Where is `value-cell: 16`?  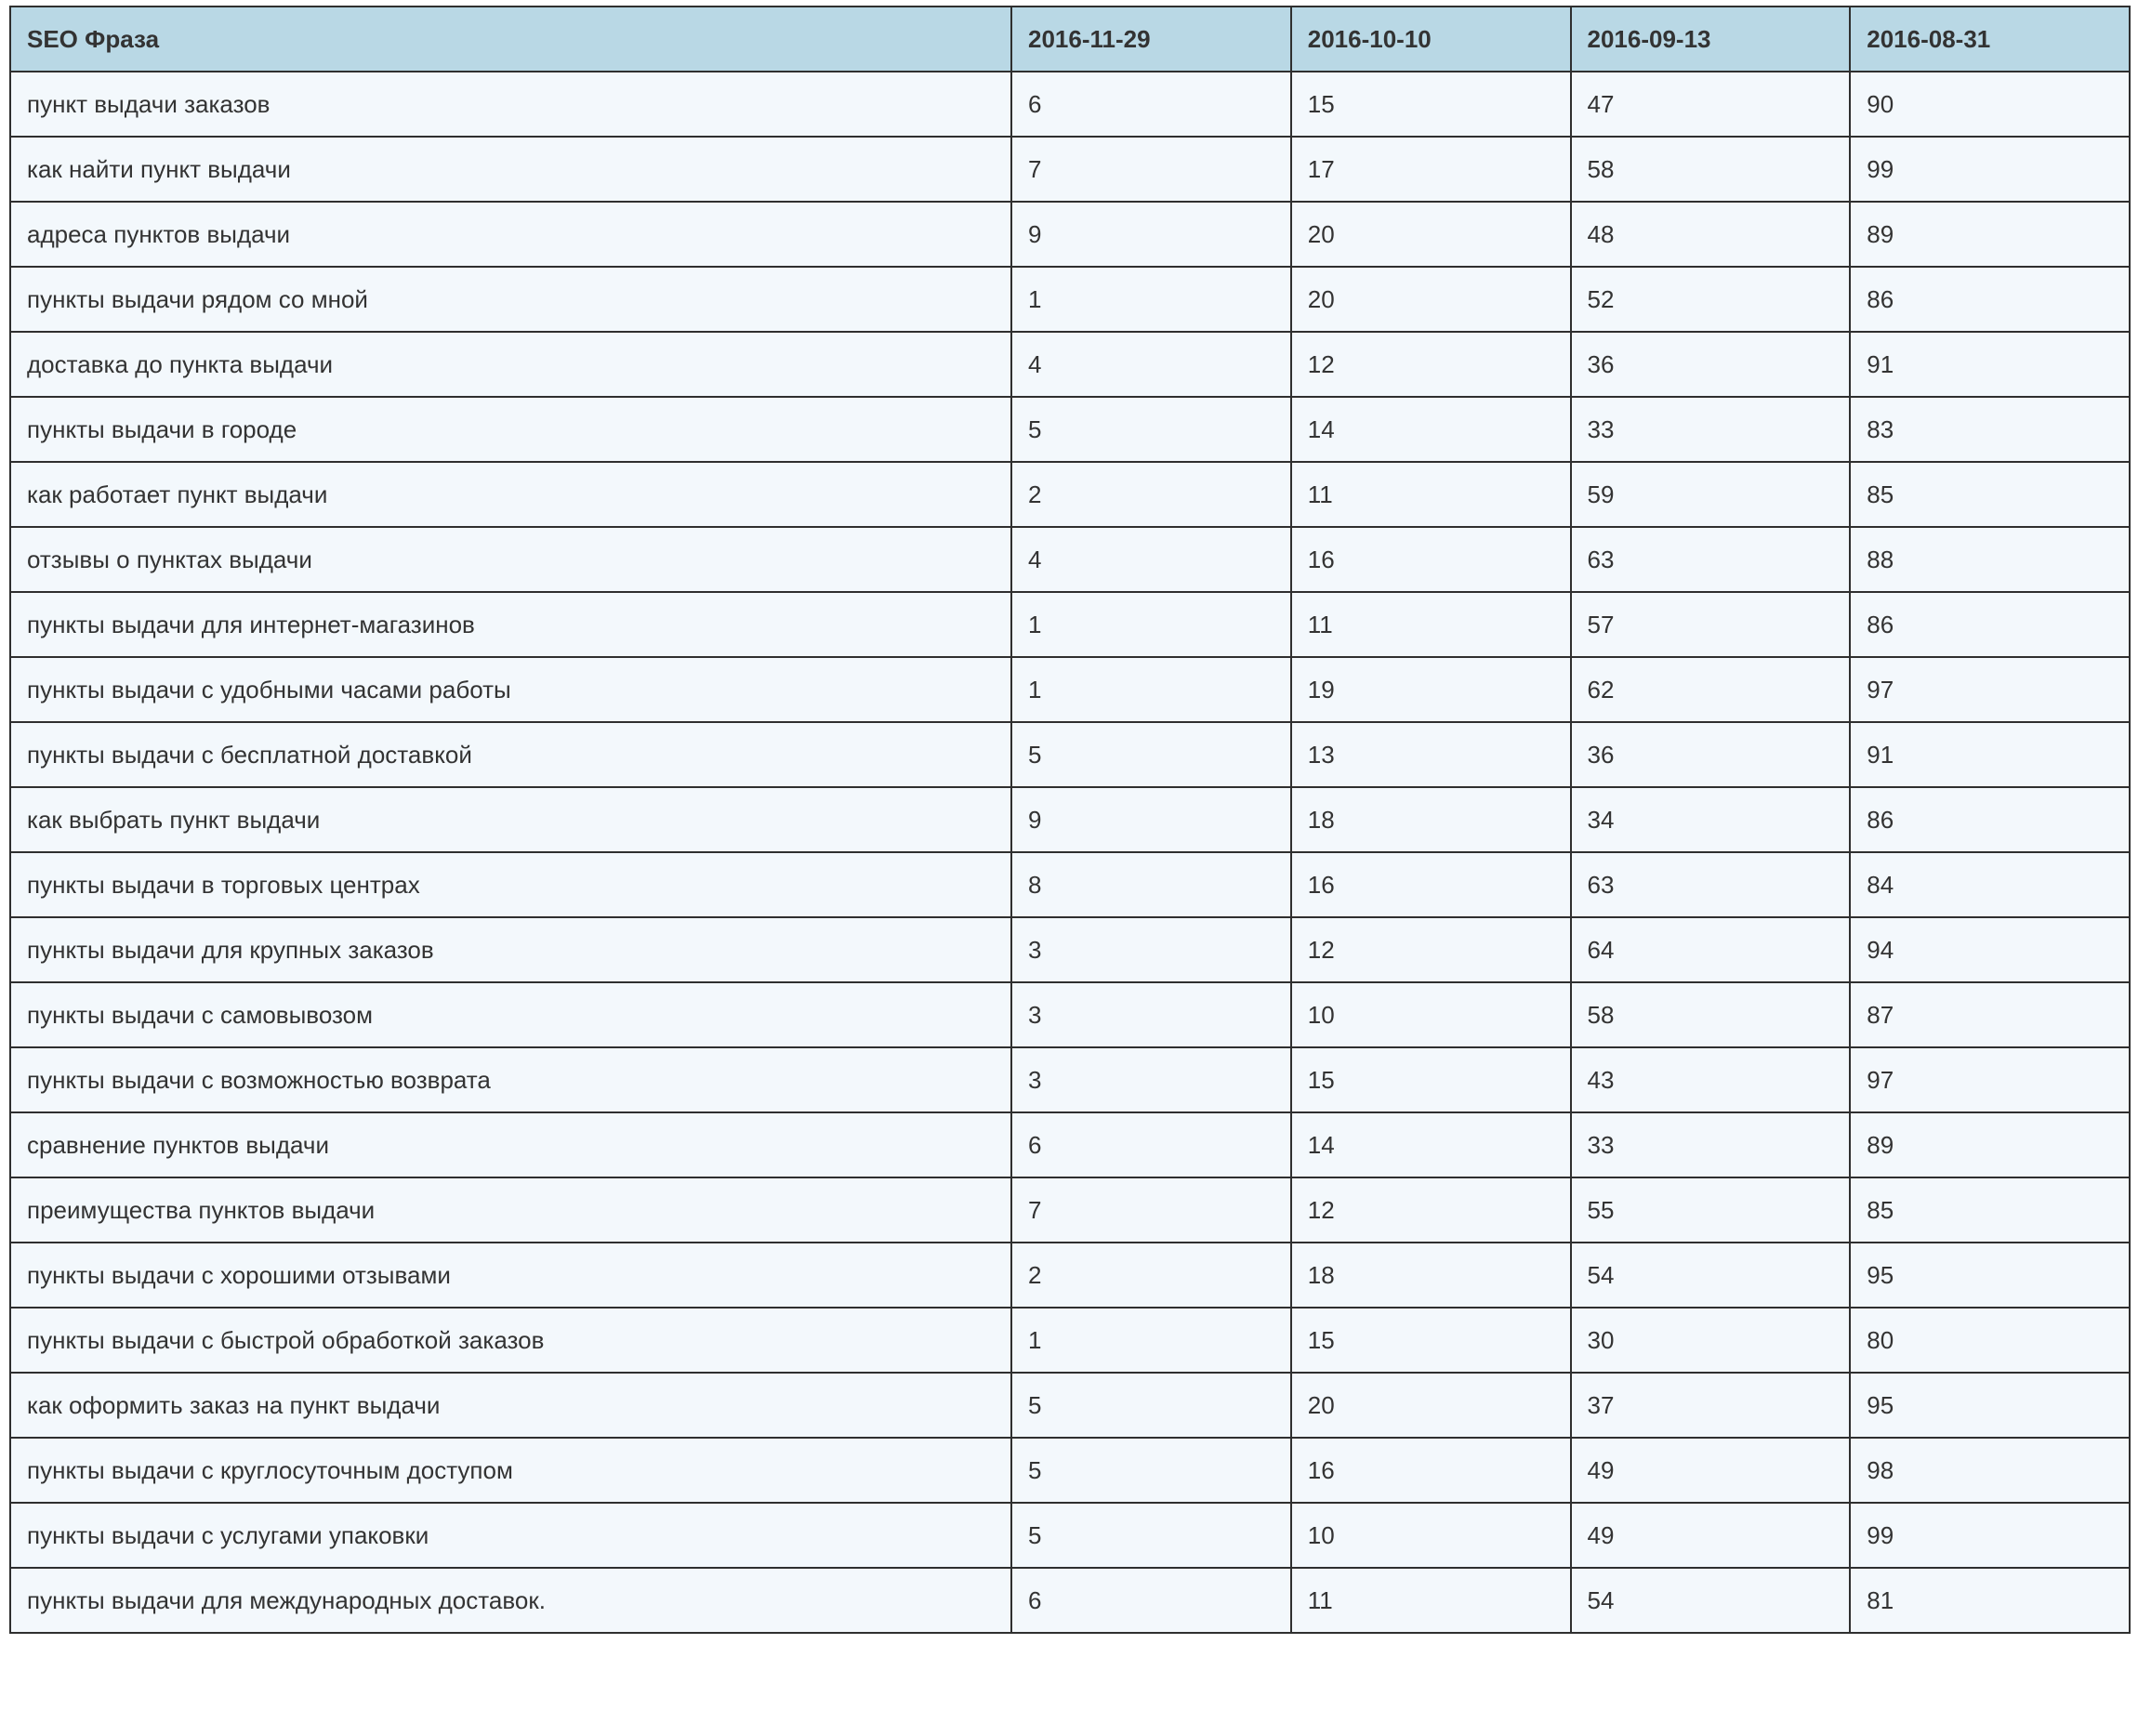
value-cell: 16 is located at coordinates (1431, 559).